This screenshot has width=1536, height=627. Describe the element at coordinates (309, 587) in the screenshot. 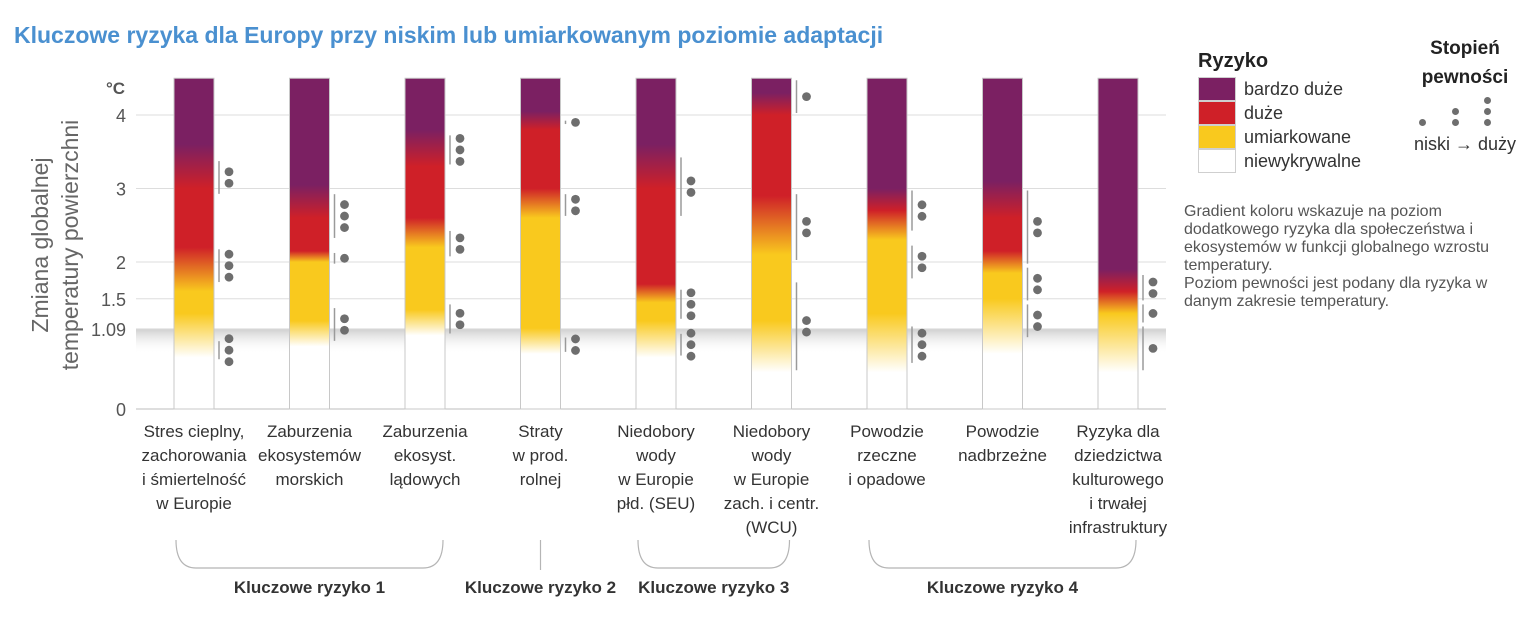

I see `group-label: Kluczowe ryzyko 1` at that location.